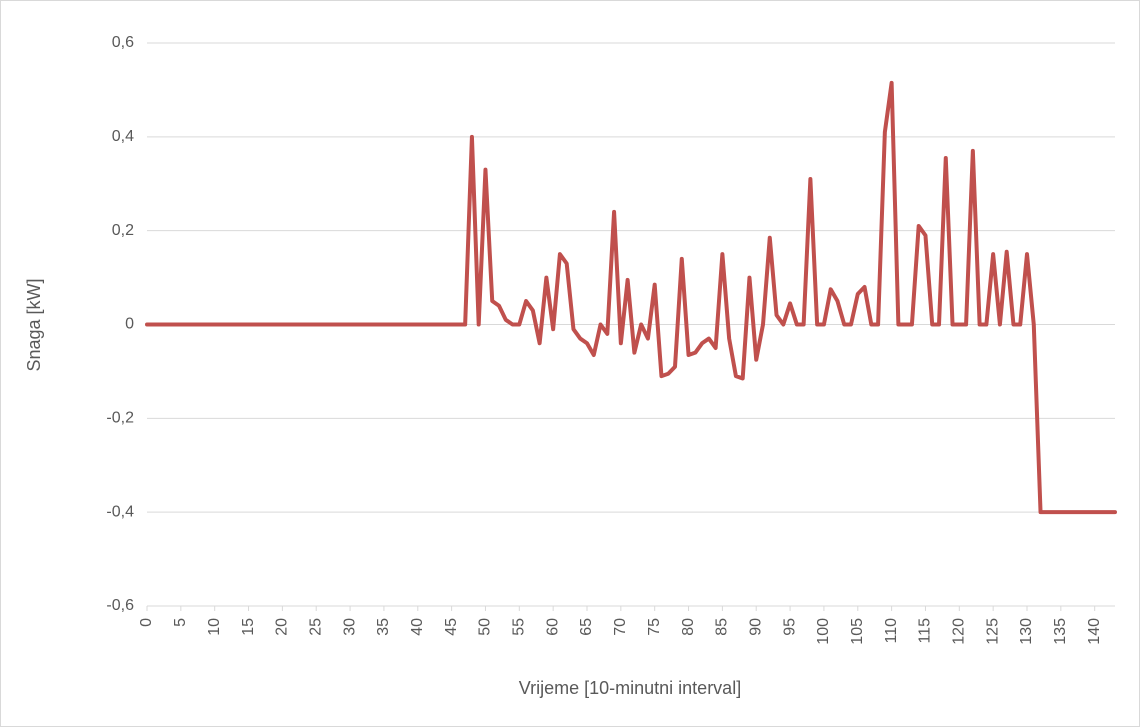 The height and width of the screenshot is (727, 1140). I want to click on x-tick-label: 85, so click(722, 627).